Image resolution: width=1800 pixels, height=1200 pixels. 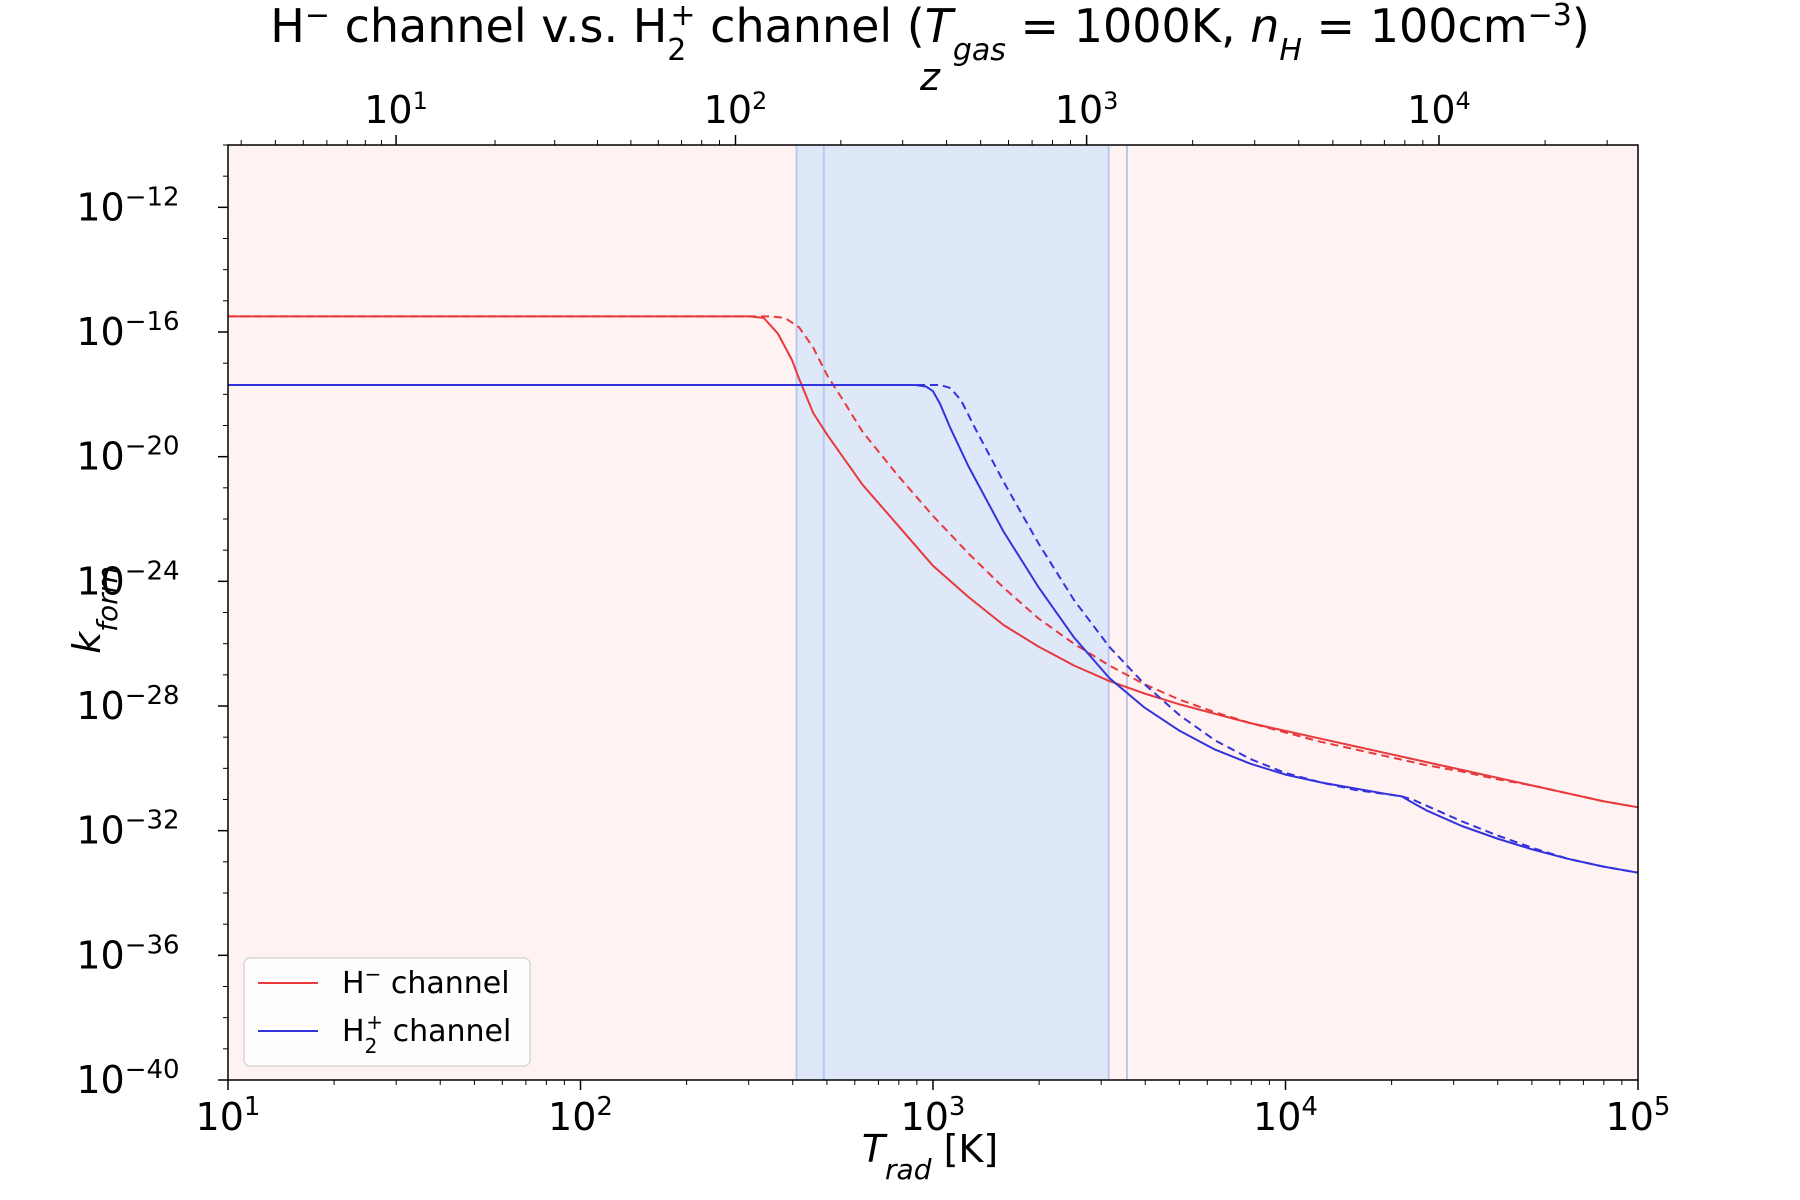 I want to click on title-part: T, so click(x=941, y=26).